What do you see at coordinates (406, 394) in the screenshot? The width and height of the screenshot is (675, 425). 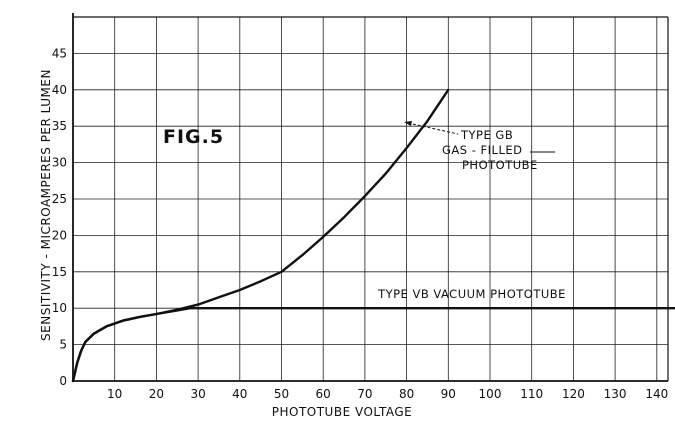 I see `x-tick-label: 80` at bounding box center [406, 394].